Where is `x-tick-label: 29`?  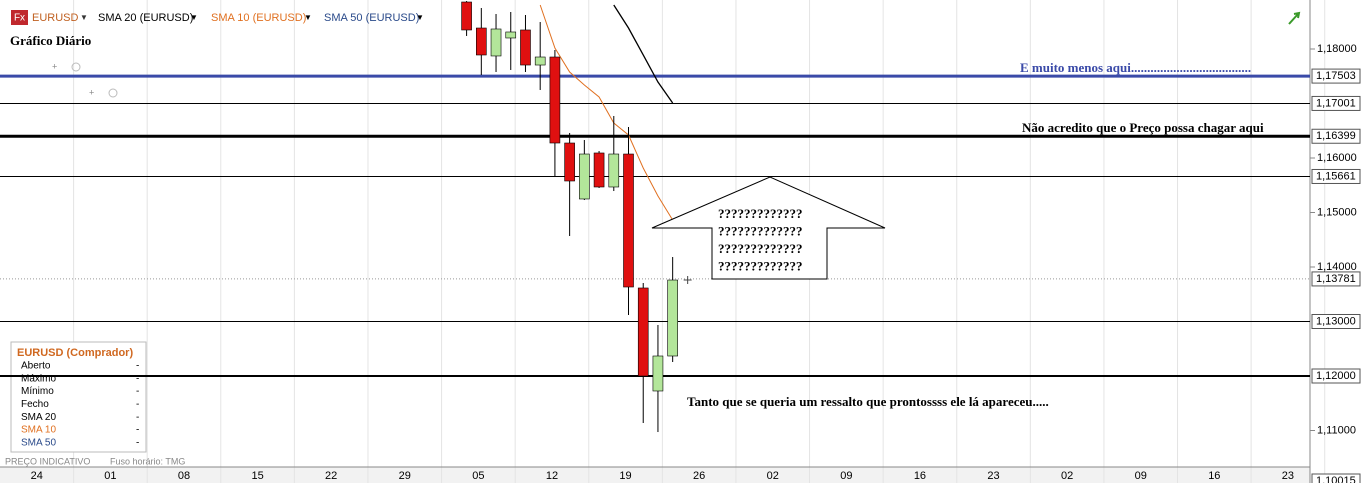
x-tick-label: 29 is located at coordinates (405, 476).